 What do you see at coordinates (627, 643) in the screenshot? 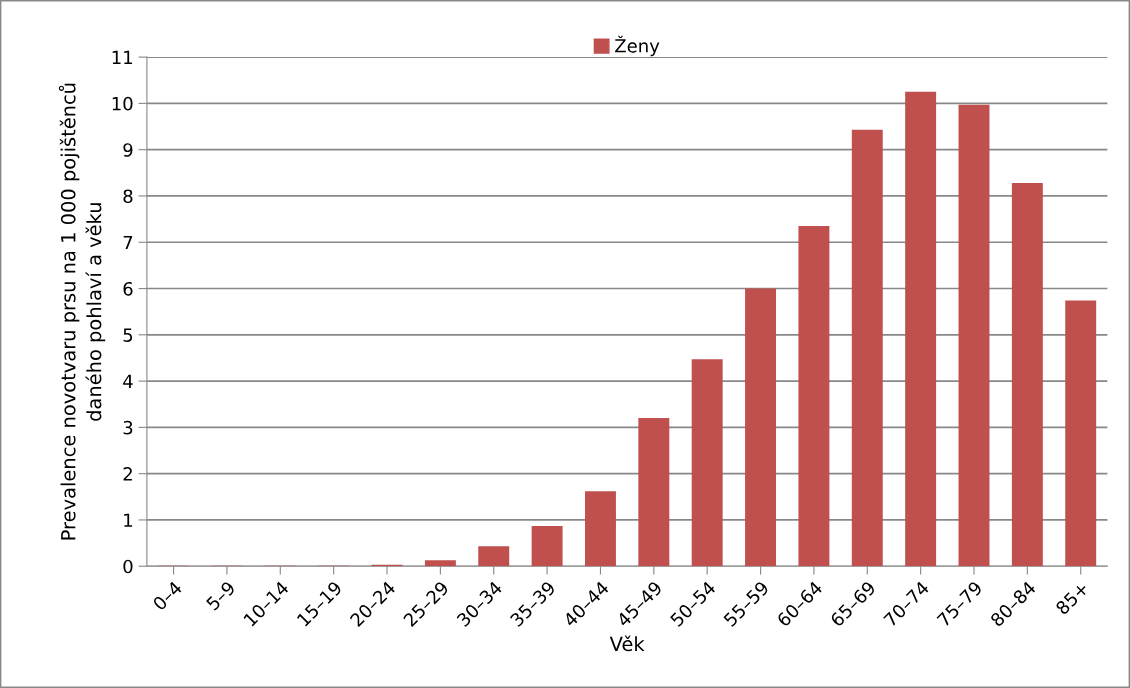
I see `x-axis-title: Věk` at bounding box center [627, 643].